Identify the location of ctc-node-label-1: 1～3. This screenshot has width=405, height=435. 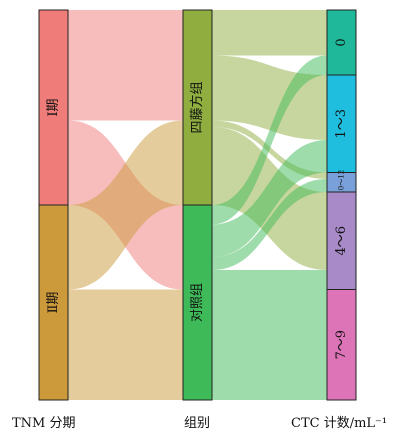
(341, 124).